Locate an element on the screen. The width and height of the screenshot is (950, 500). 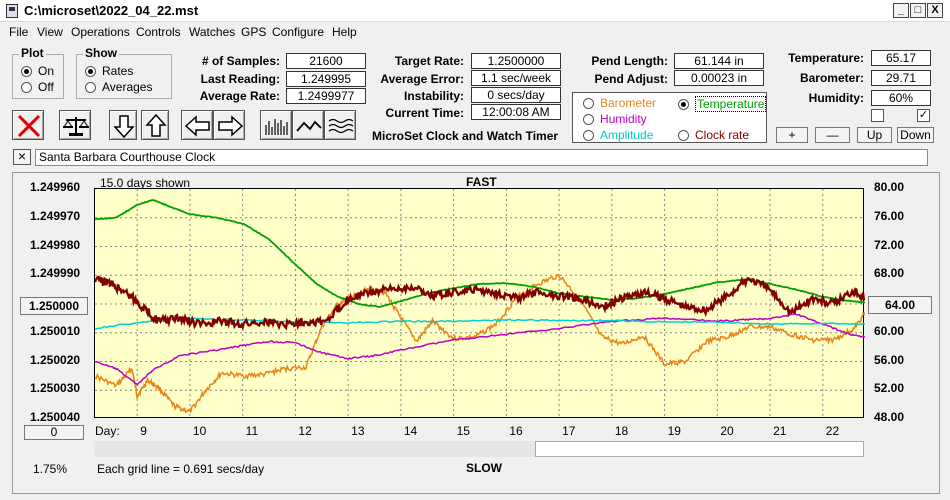
slow-label: SLOW is located at coordinates (484, 468).